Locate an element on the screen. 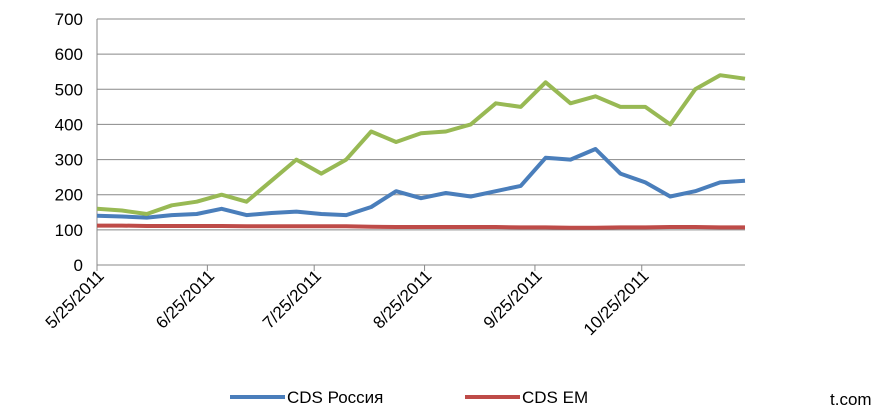 Image resolution: width=890 pixels, height=410 pixels. legend-label: CDS EM is located at coordinates (555, 397).